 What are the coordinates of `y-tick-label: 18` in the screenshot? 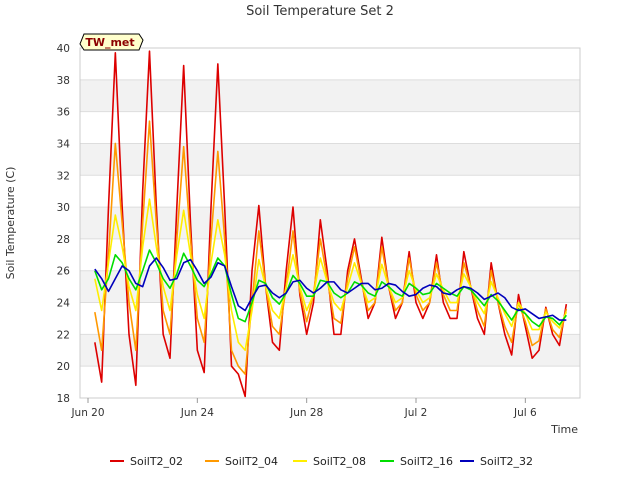 It's located at (63, 399).